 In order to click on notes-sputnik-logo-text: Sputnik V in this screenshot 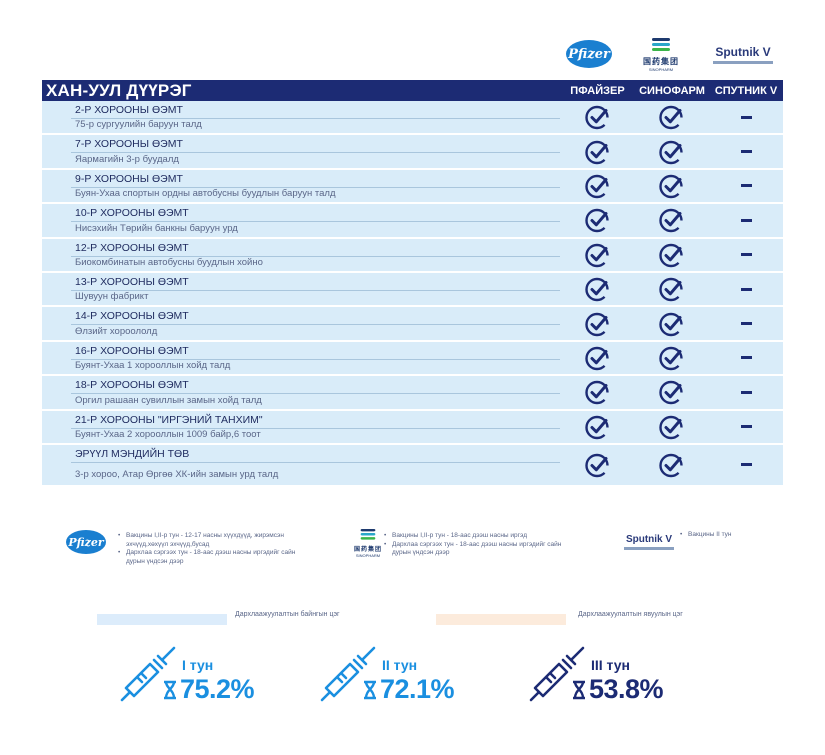, I will do `click(649, 539)`.